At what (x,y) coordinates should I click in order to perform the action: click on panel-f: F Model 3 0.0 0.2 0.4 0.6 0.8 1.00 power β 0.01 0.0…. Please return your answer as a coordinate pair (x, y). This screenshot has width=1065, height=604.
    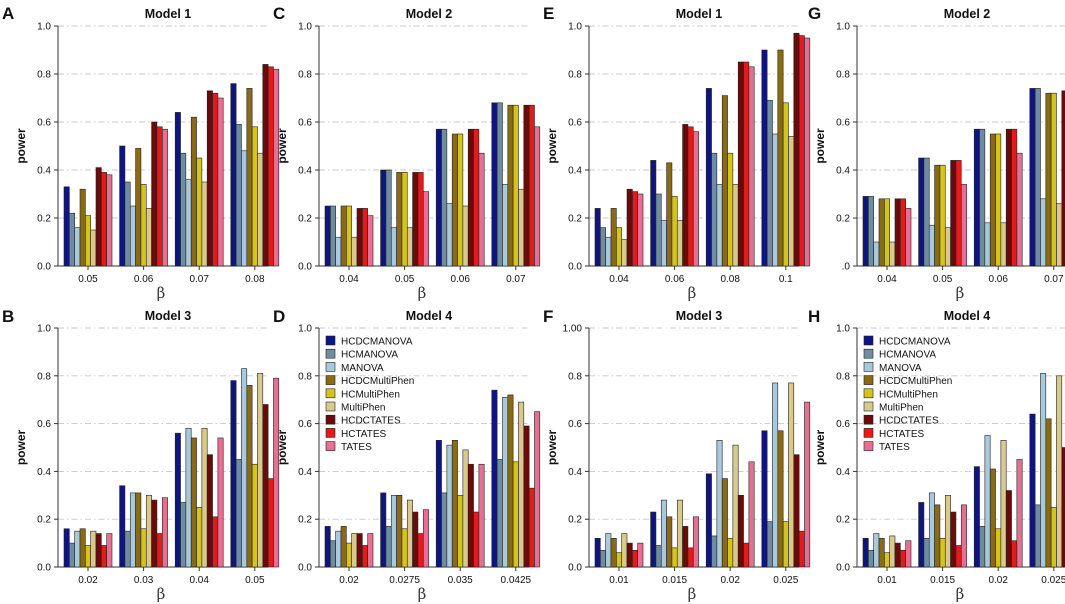
    Looking at the image, I should click on (677, 455).